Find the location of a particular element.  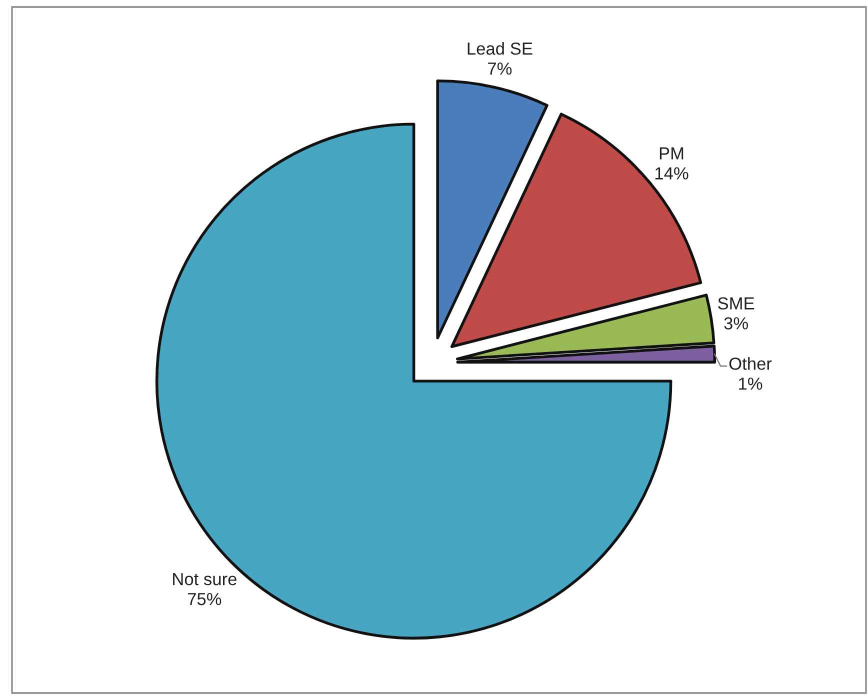

slice-label: Lead SE is located at coordinates (500, 48).